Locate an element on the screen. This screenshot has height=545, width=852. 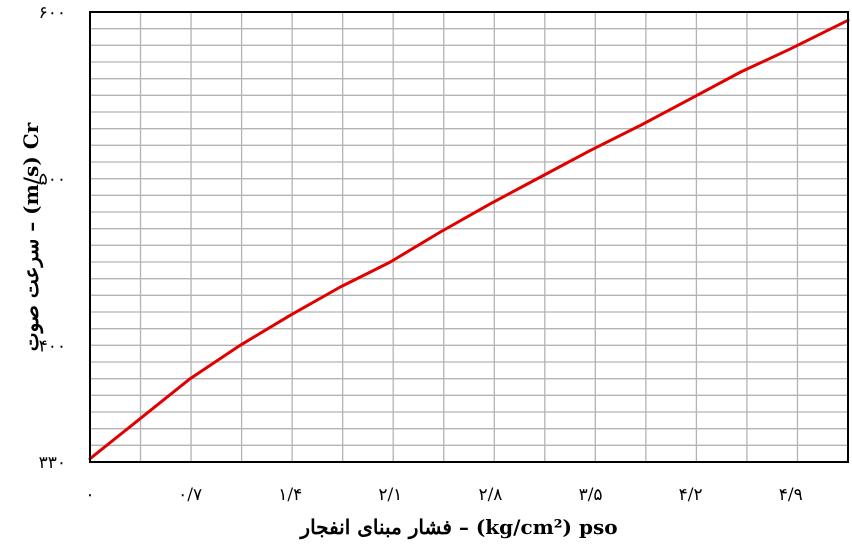
x-axis-title: فشار مبنای انفجار – (kg/cm²) pso is located at coordinates (457, 527).